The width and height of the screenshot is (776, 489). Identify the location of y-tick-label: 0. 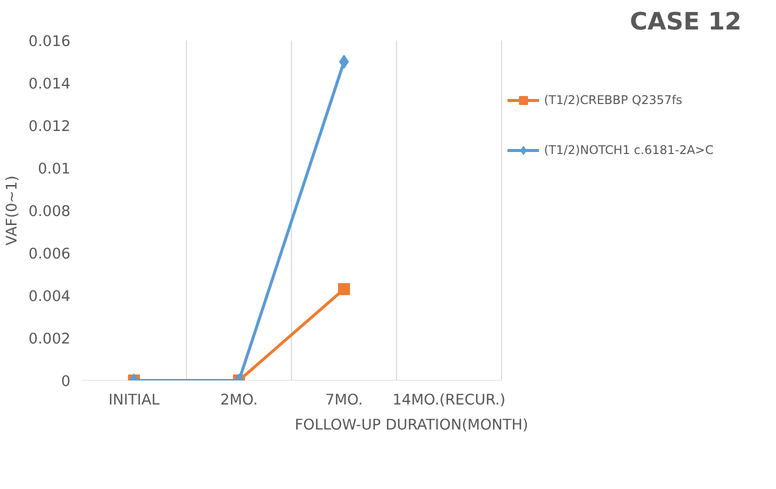
(66, 381).